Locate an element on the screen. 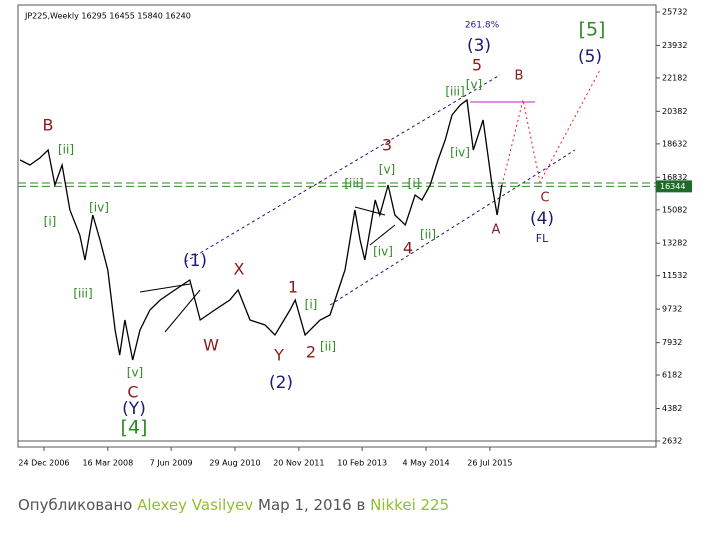 This screenshot has width=718, height=534. symbol-link: Nikkei 225 is located at coordinates (410, 505).